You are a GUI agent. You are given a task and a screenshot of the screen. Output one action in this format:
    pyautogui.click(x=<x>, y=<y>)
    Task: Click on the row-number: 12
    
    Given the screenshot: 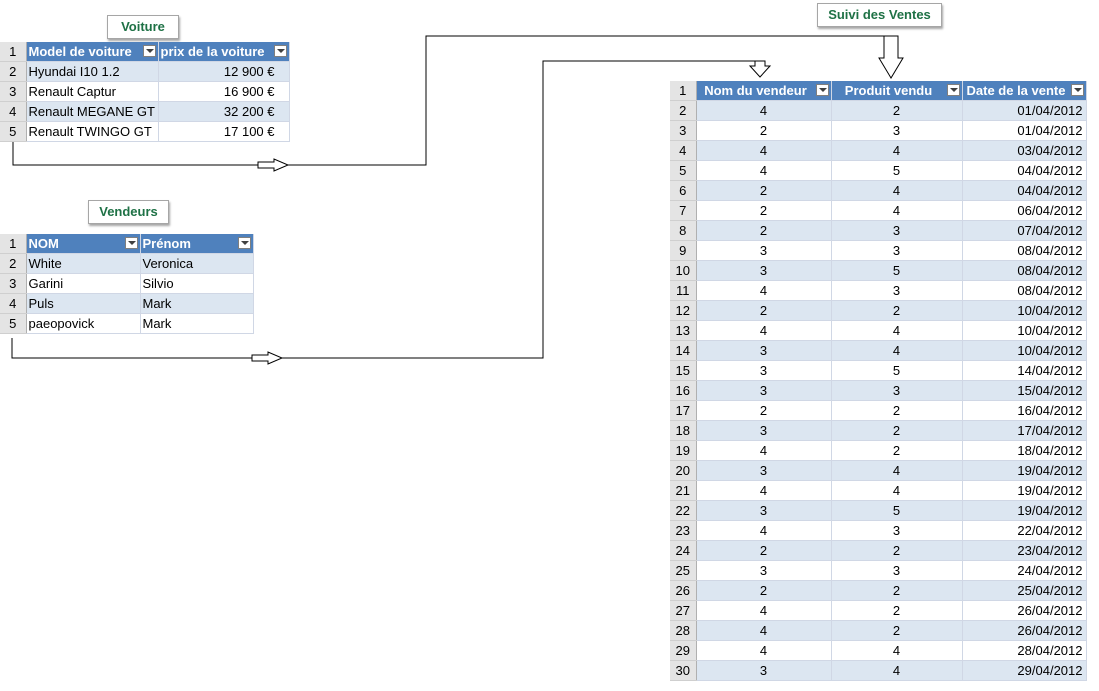 What is the action you would take?
    pyautogui.click(x=683, y=310)
    